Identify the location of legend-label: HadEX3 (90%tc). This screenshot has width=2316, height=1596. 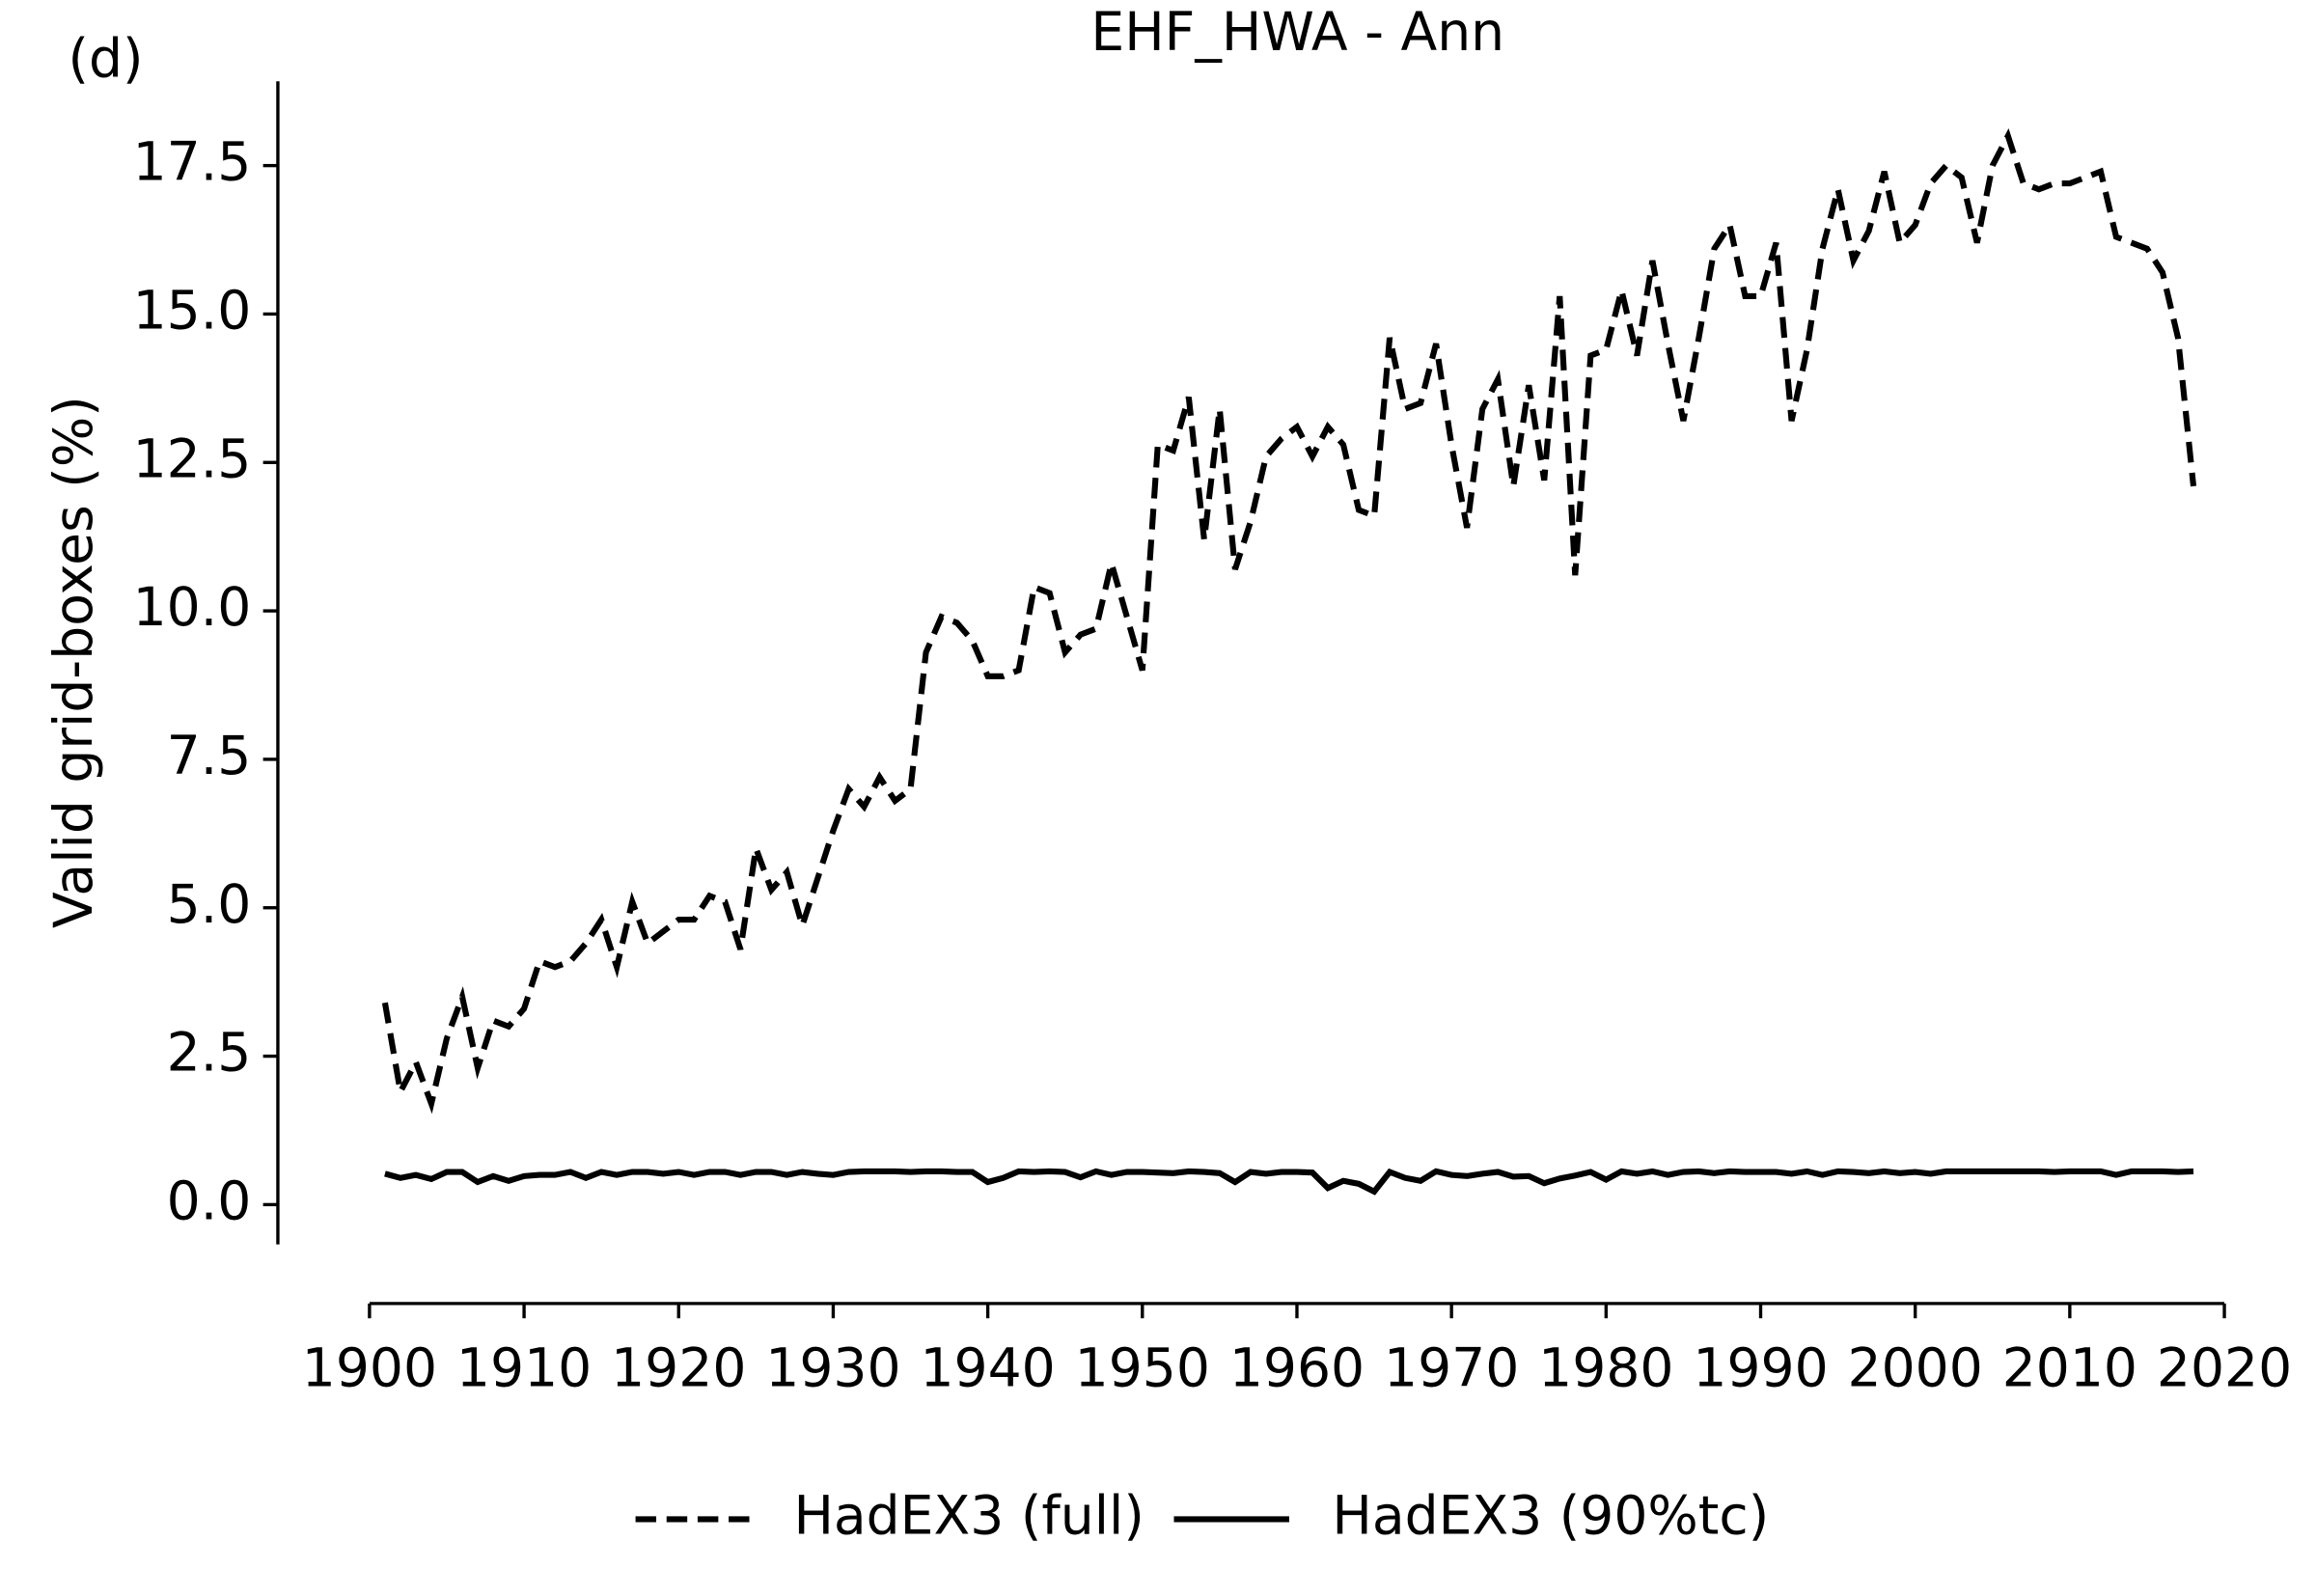
(1550, 1517).